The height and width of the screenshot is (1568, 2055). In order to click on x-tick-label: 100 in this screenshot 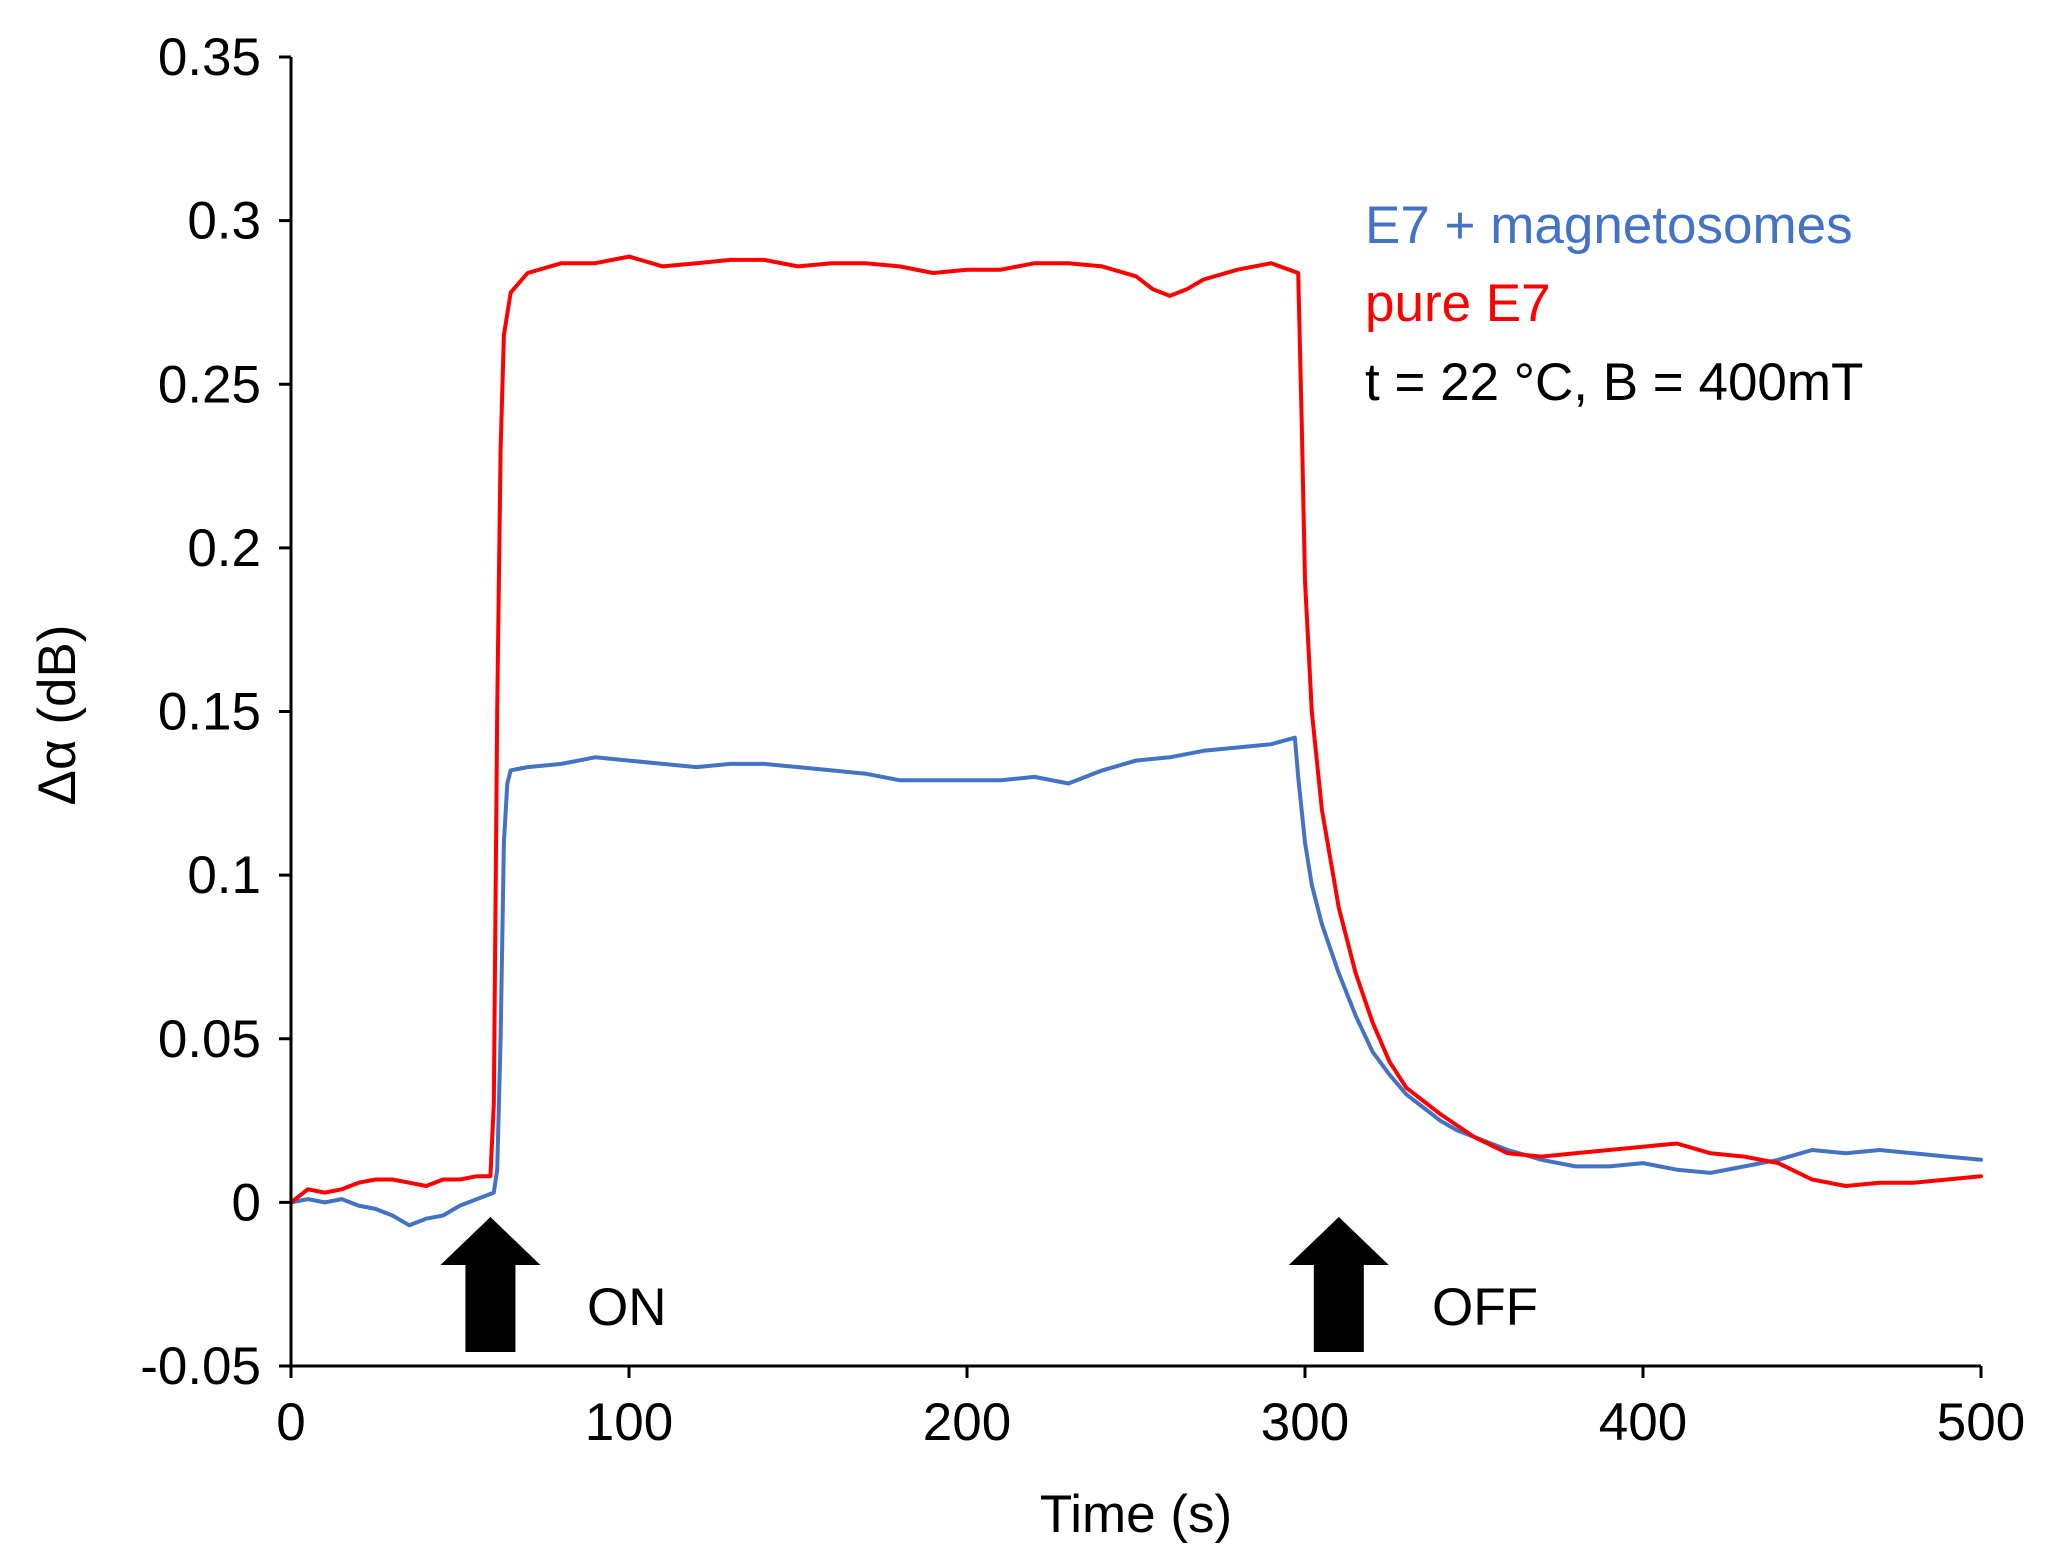, I will do `click(629, 1422)`.